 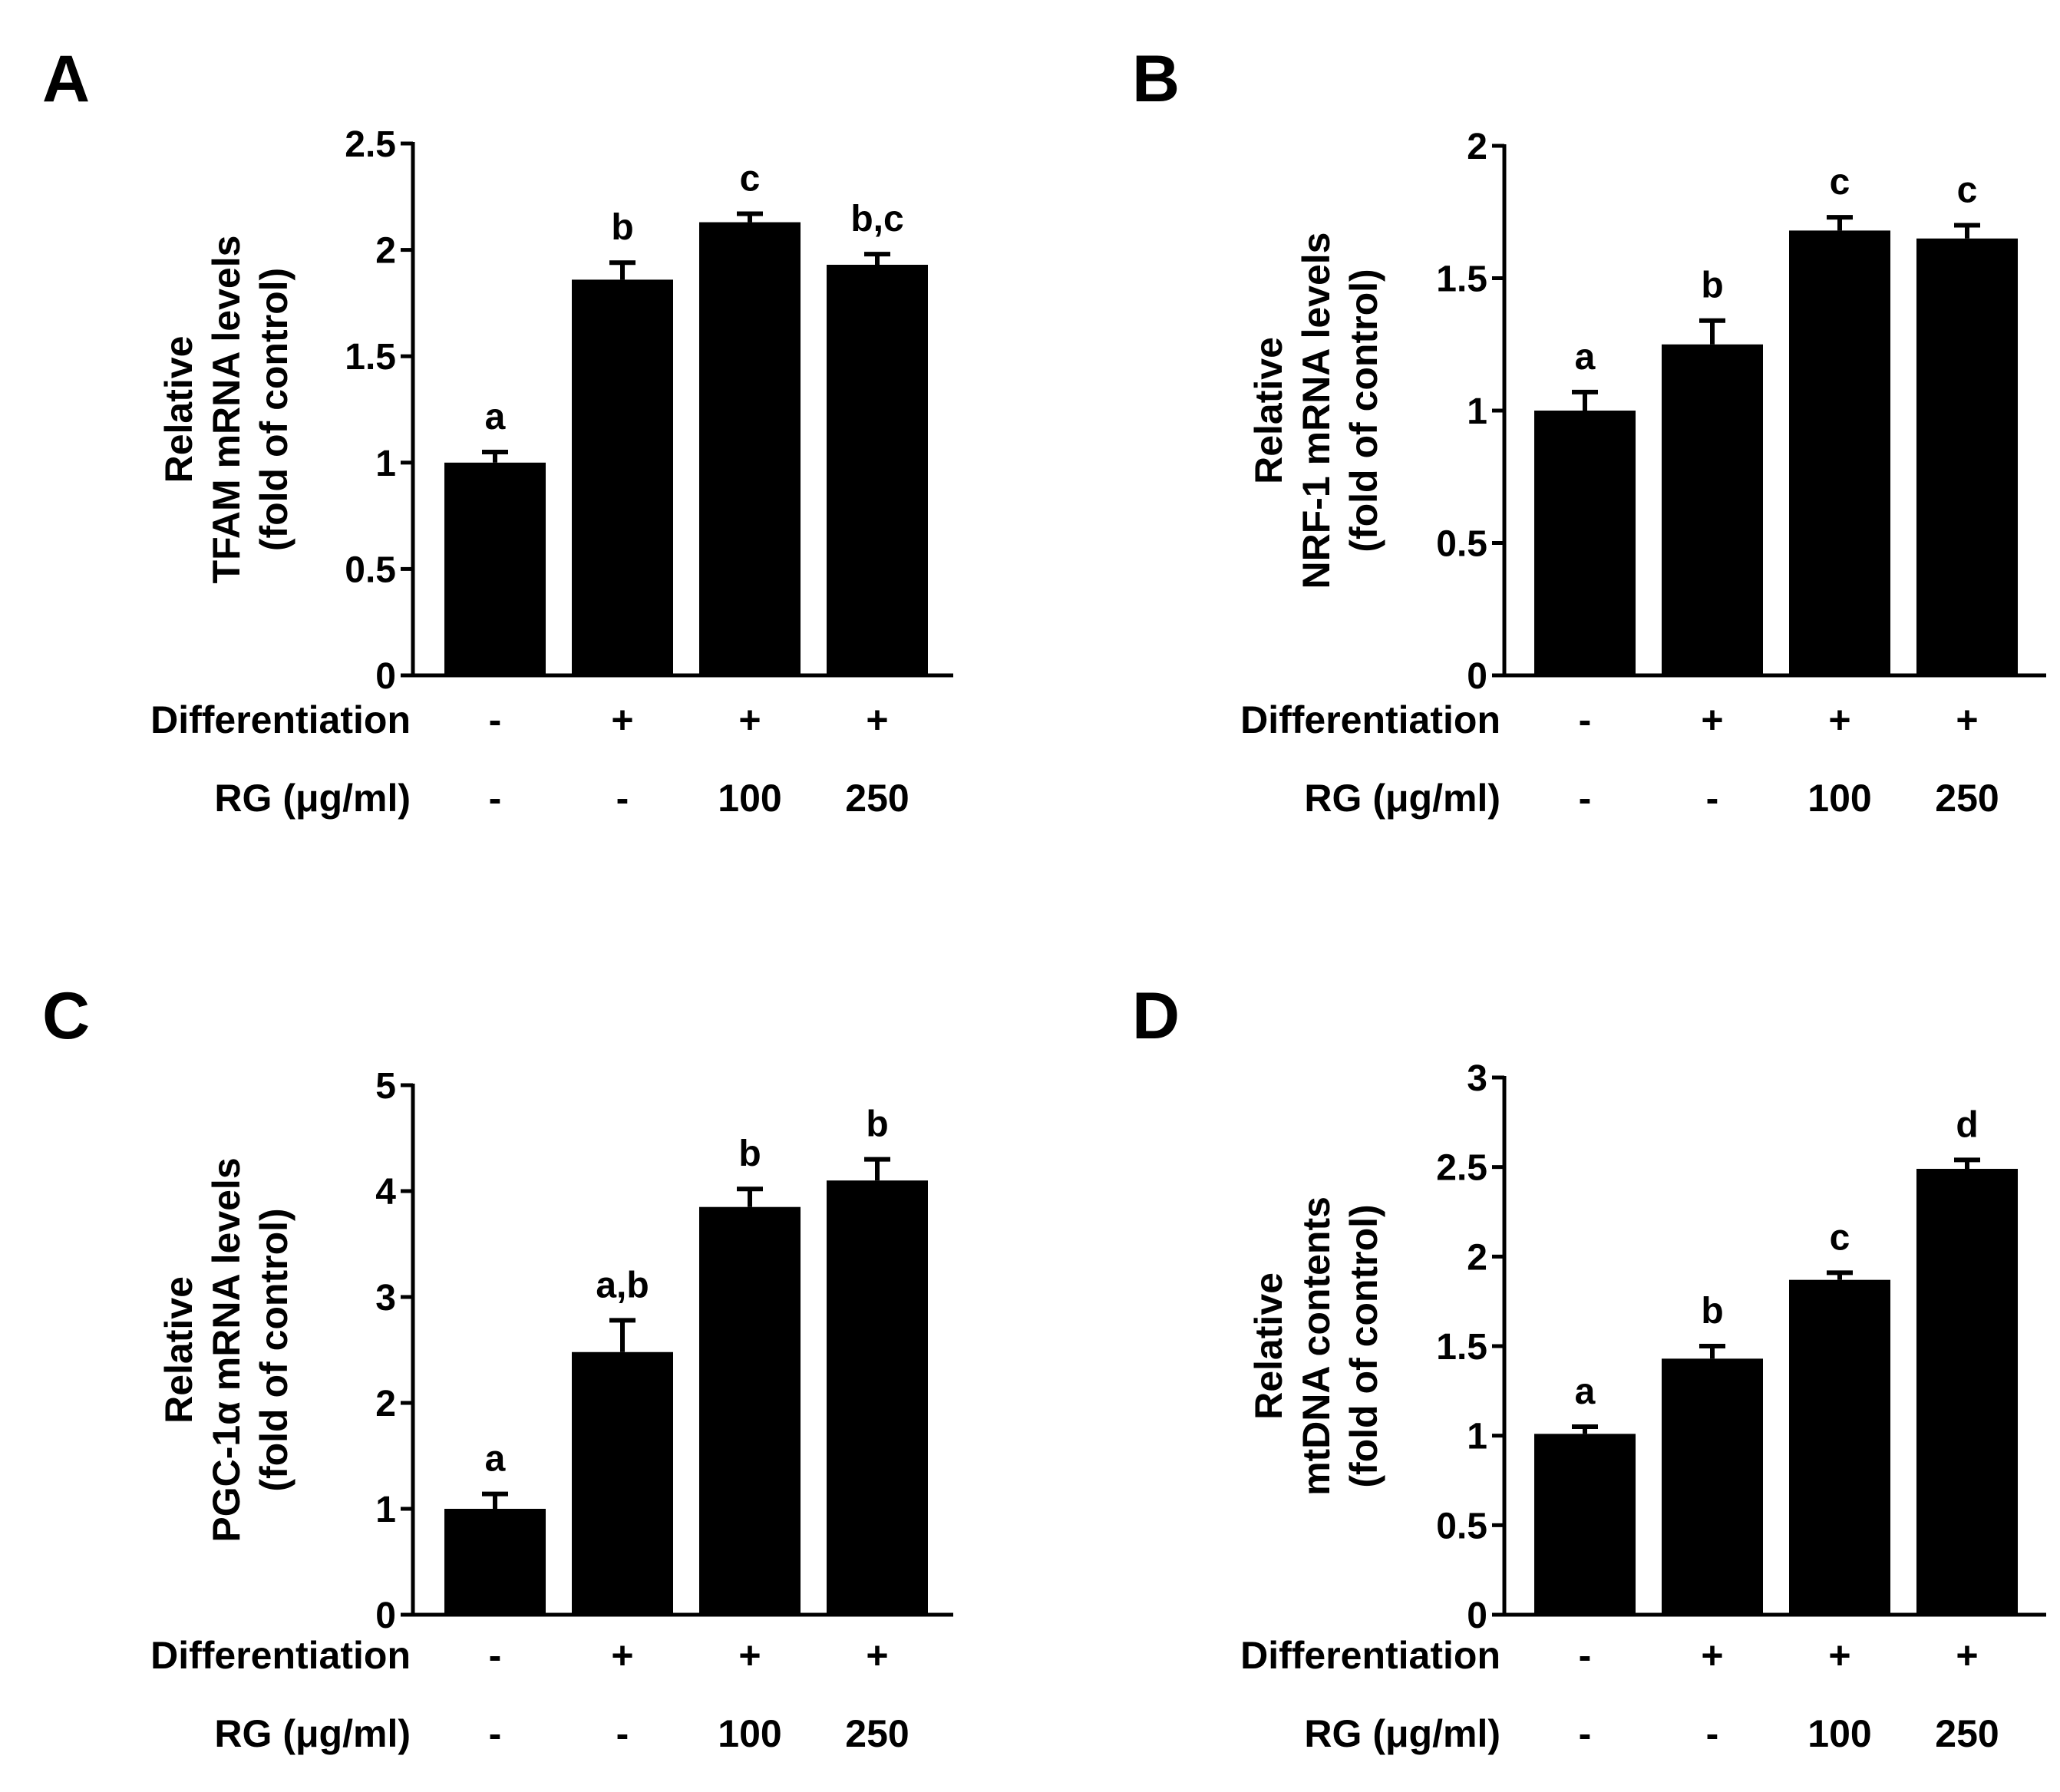 What do you see at coordinates (312, 798) in the screenshot?
I see `panel-a-row-label-rg: RG (μg/ml)` at bounding box center [312, 798].